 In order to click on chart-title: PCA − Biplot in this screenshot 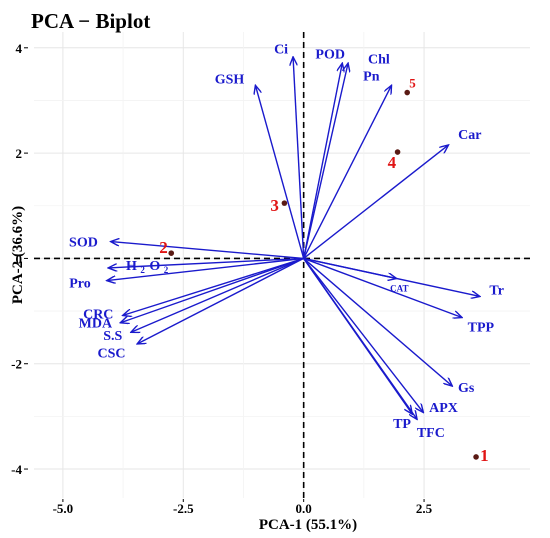, I will do `click(90, 21)`.